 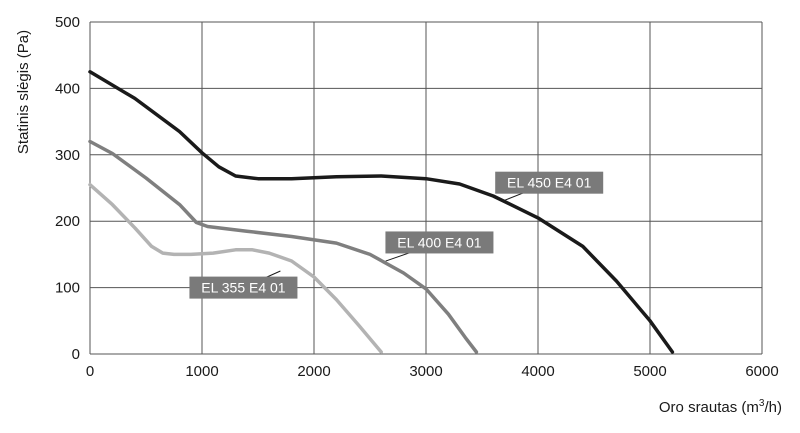 What do you see at coordinates (201, 371) in the screenshot?
I see `x-tick-label: 1000` at bounding box center [201, 371].